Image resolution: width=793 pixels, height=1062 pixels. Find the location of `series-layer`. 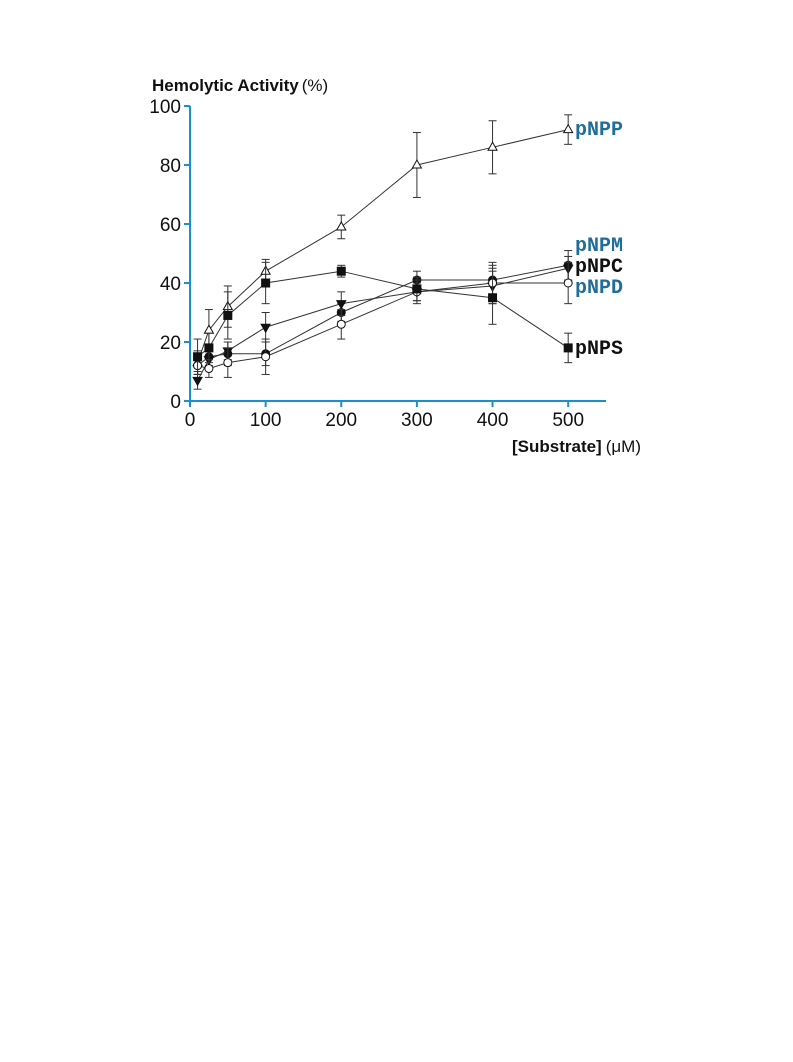

series-layer is located at coordinates (383, 252).